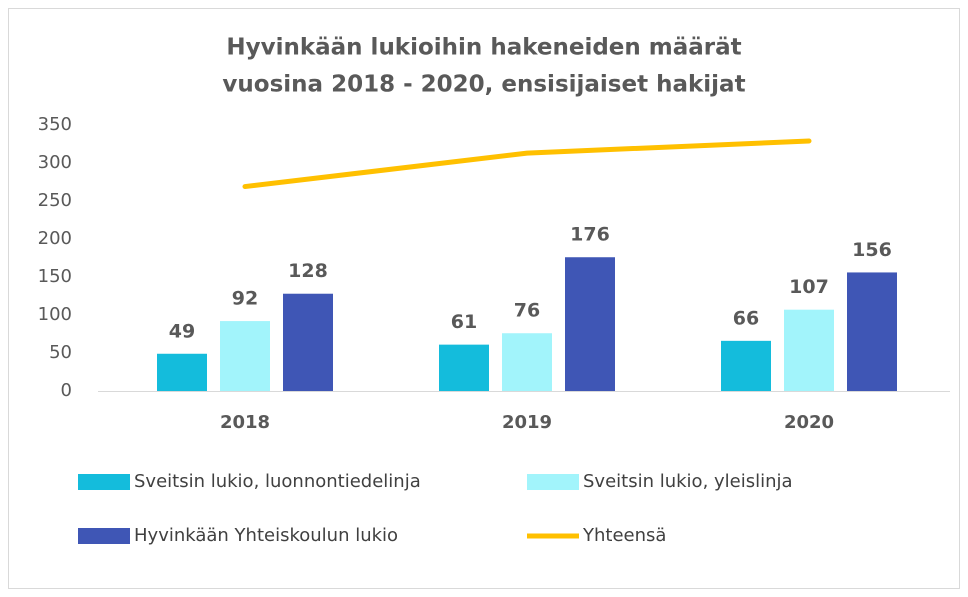  I want to click on data-label: 176, so click(590, 235).